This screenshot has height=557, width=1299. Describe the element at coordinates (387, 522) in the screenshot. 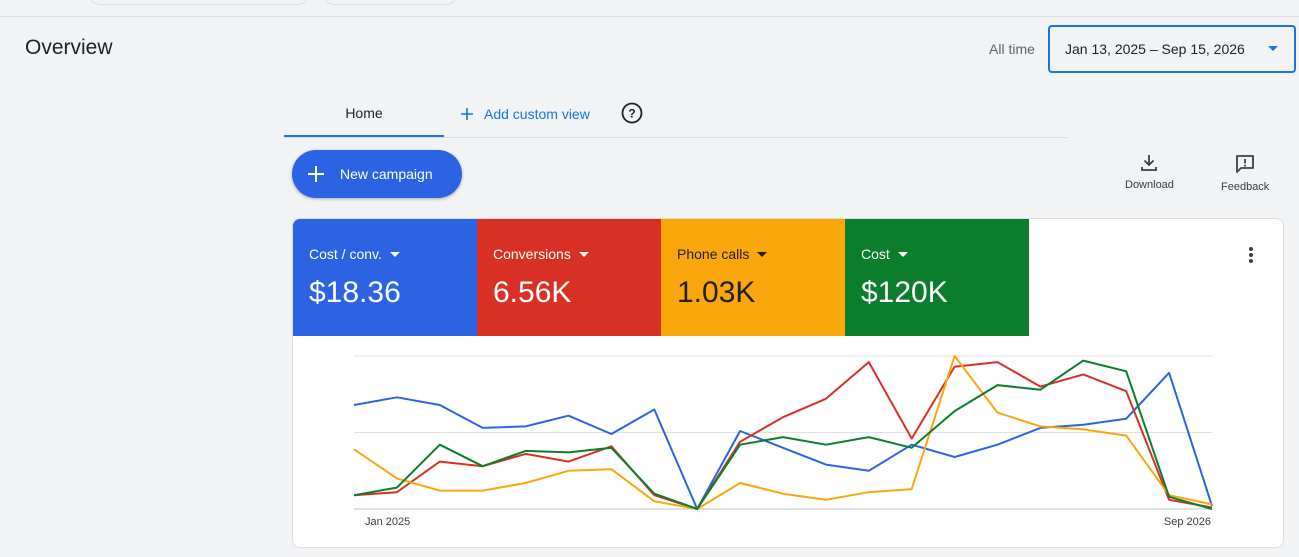

I see `x-axis-start-label: Jan 2025` at that location.